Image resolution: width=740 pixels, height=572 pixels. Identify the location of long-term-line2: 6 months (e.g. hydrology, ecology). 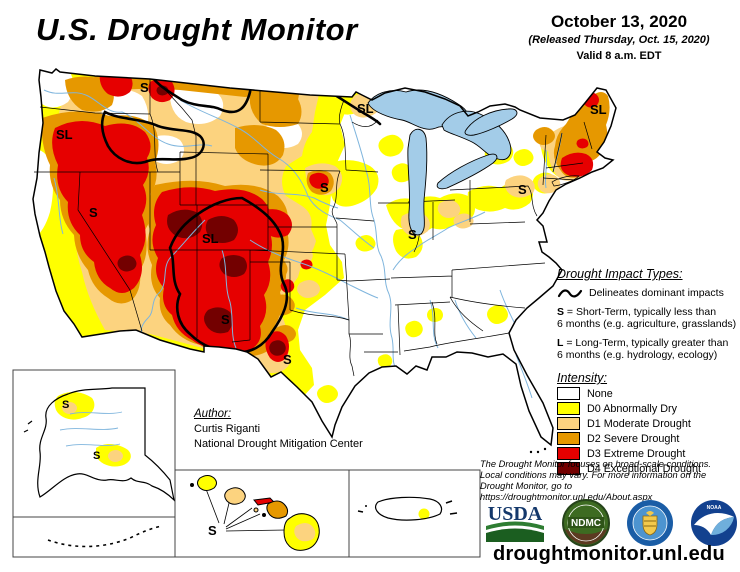
(637, 355).